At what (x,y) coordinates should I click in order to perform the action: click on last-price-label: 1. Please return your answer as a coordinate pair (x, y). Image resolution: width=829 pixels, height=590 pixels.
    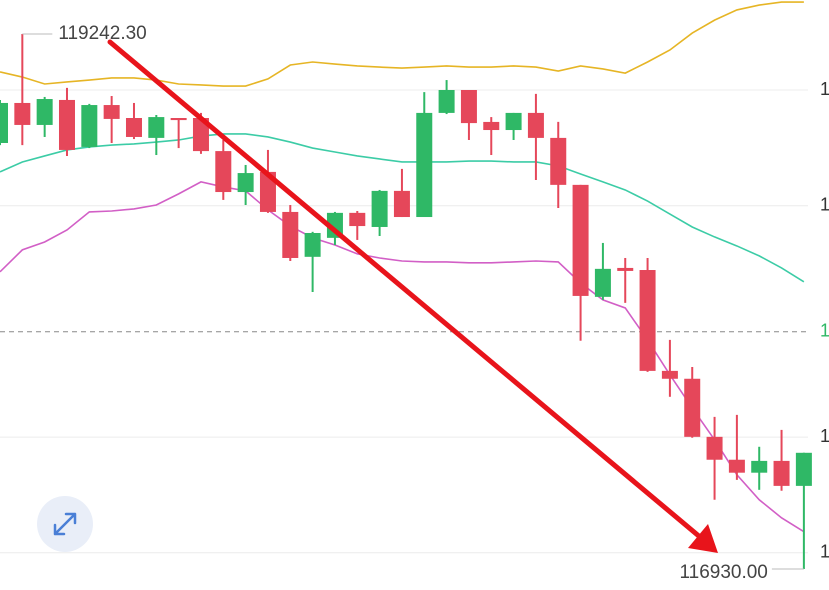
    Looking at the image, I should click on (824, 331).